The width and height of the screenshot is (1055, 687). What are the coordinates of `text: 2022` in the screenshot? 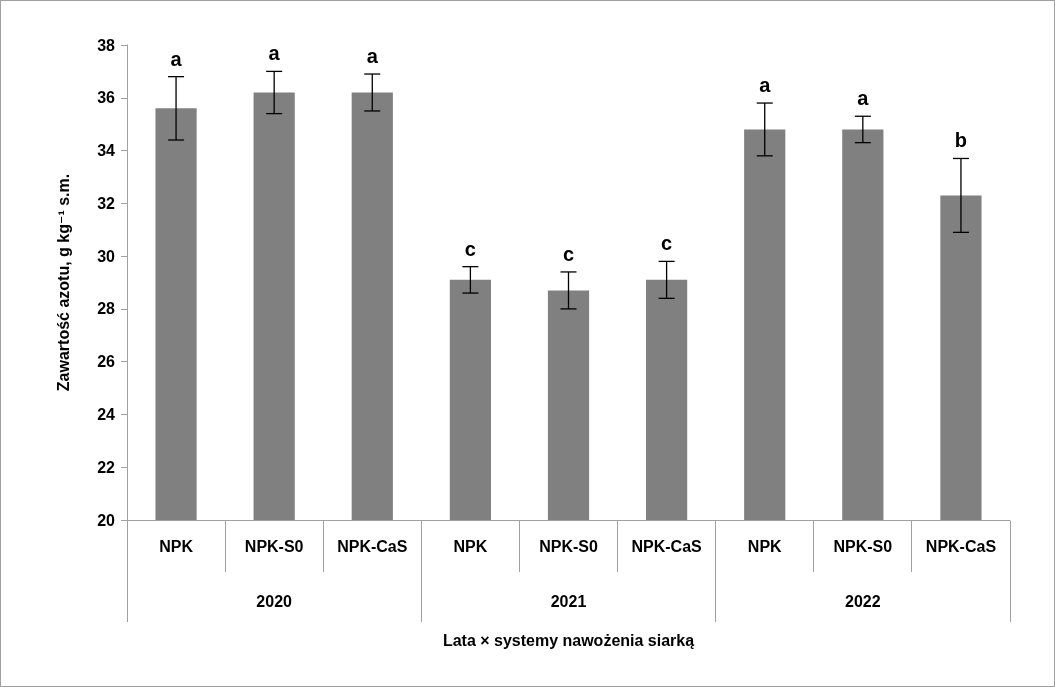 It's located at (863, 601).